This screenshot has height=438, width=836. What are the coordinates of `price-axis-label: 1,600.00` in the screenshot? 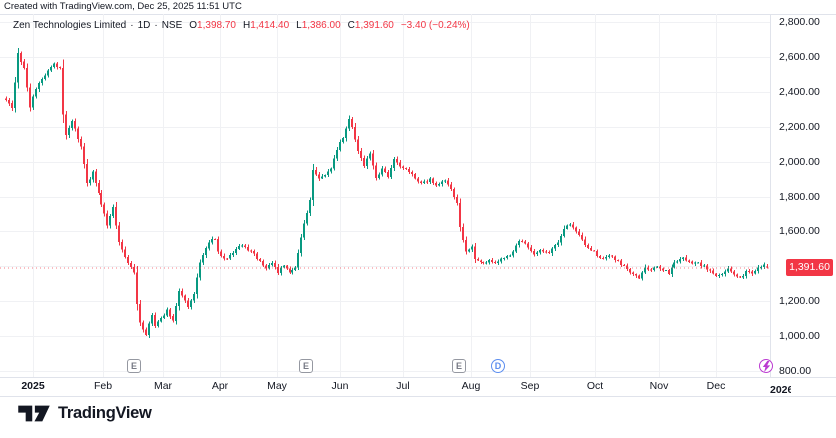 It's located at (799, 231).